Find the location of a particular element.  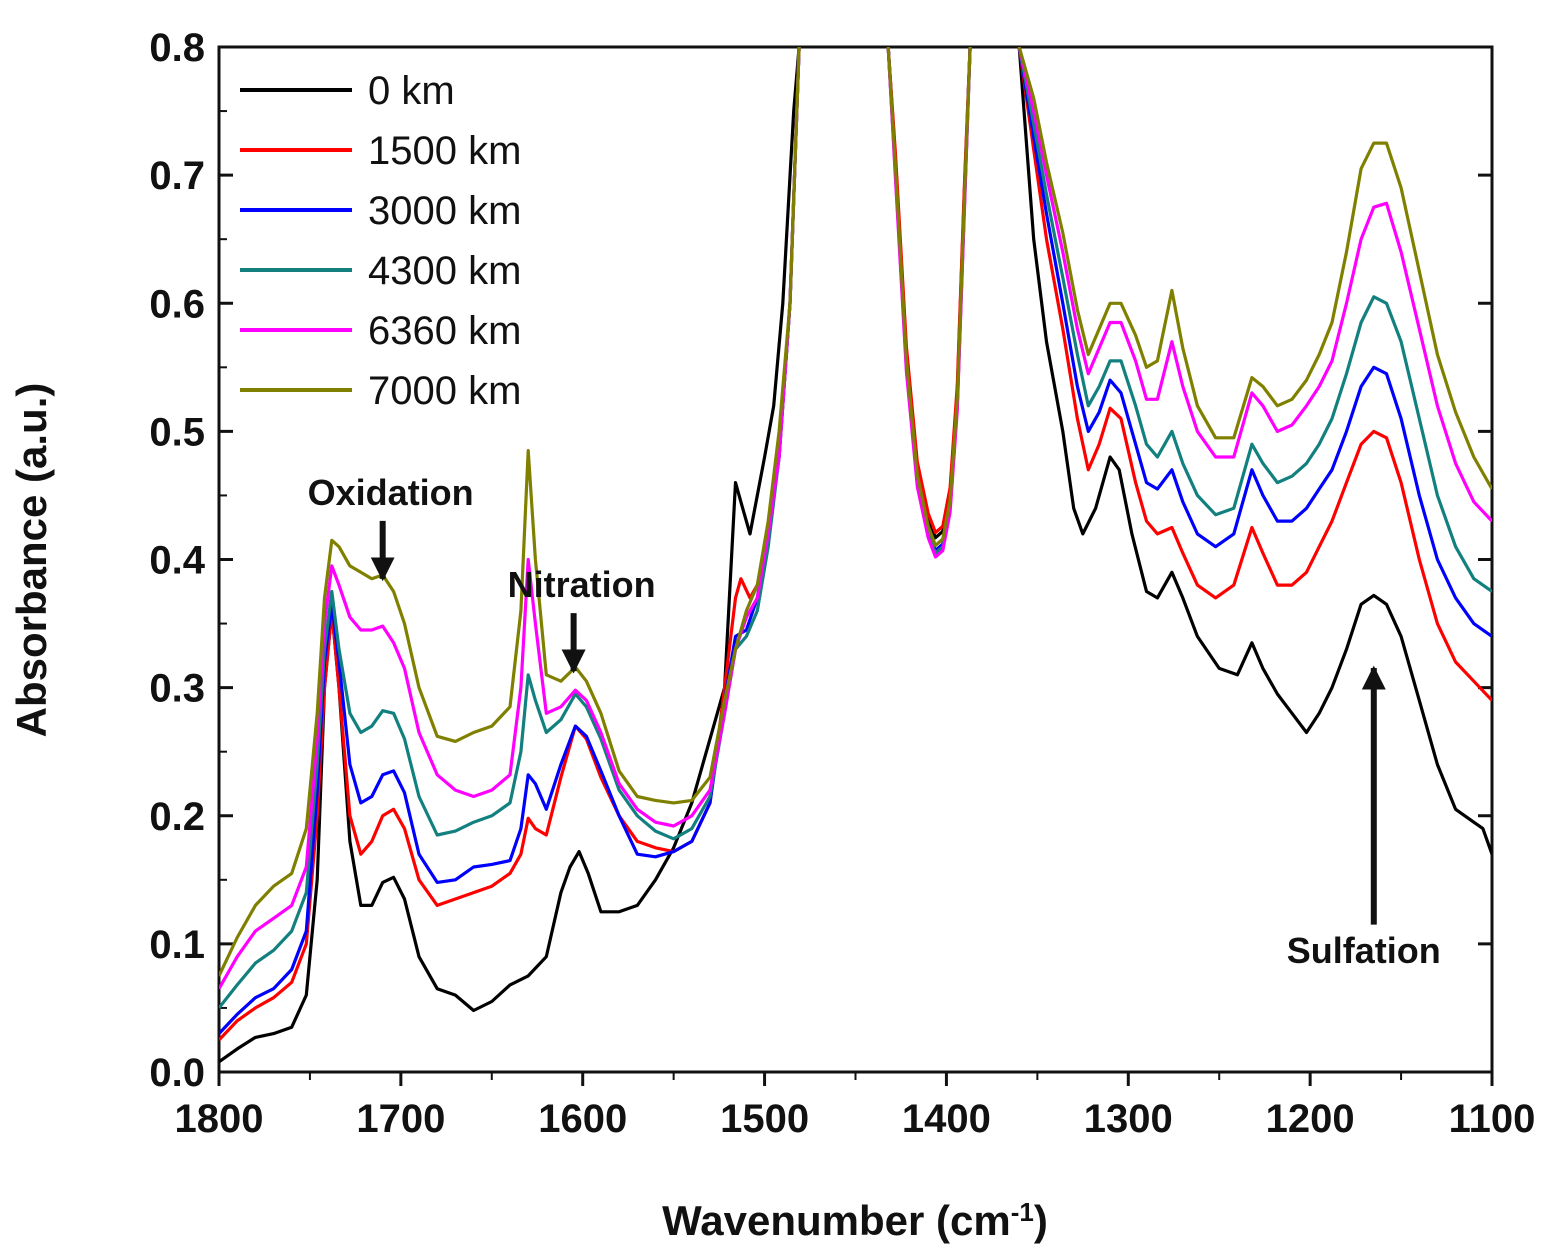

series-line-3000-km-center is located at coordinates (929, 300).